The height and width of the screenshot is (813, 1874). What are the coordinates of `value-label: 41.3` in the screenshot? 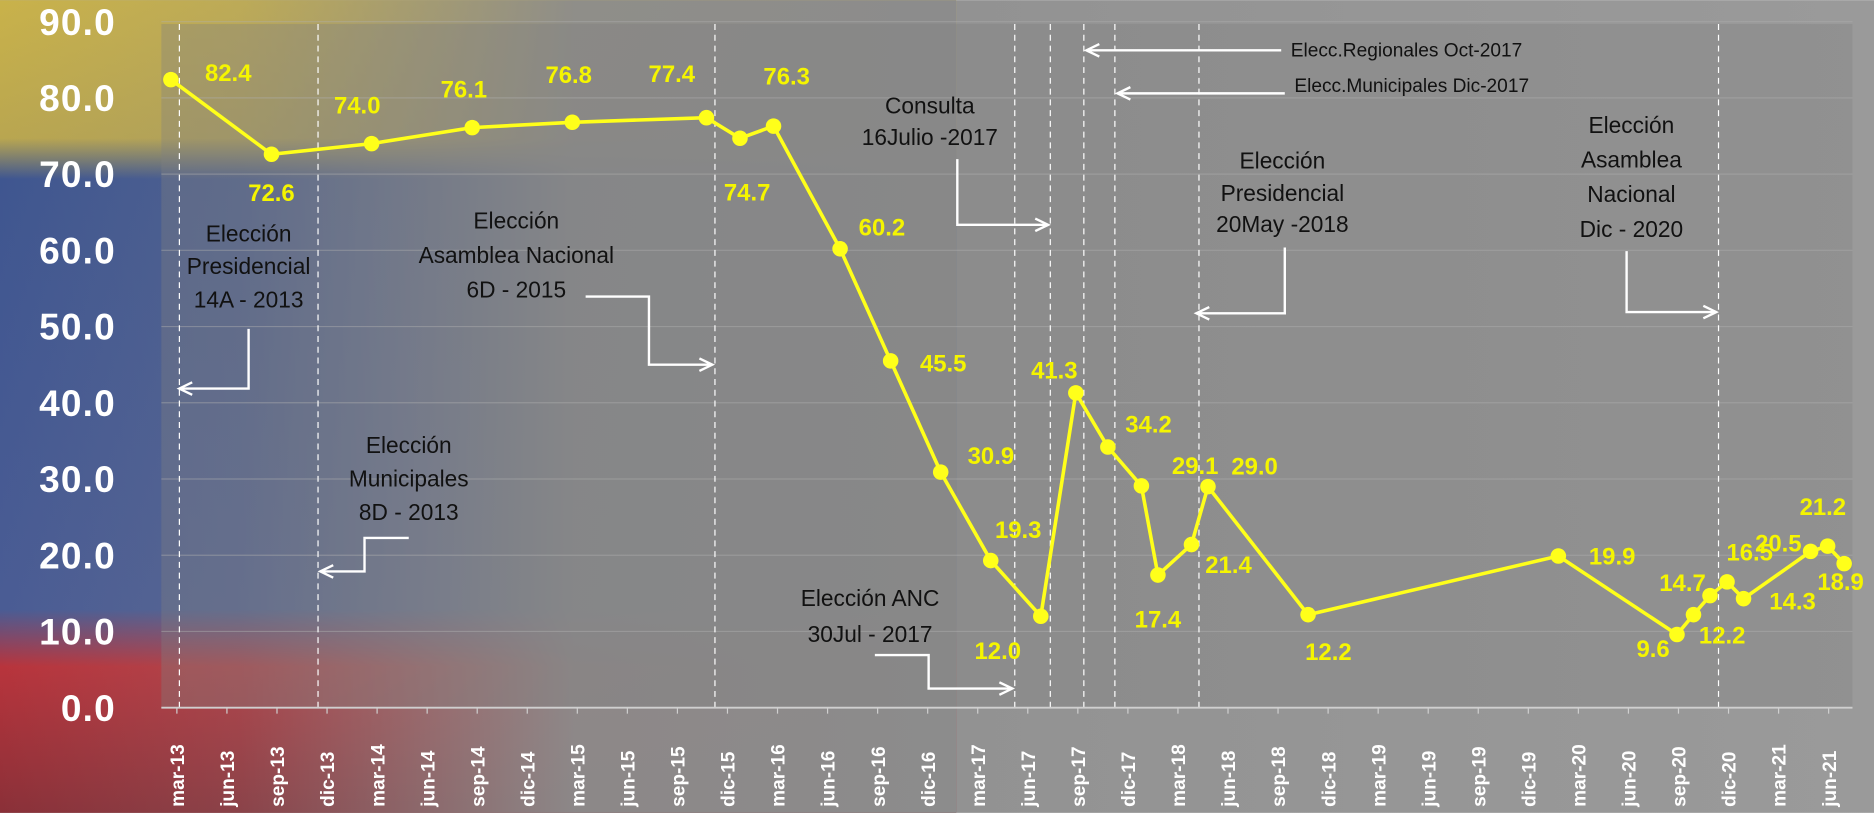 It's located at (1054, 371).